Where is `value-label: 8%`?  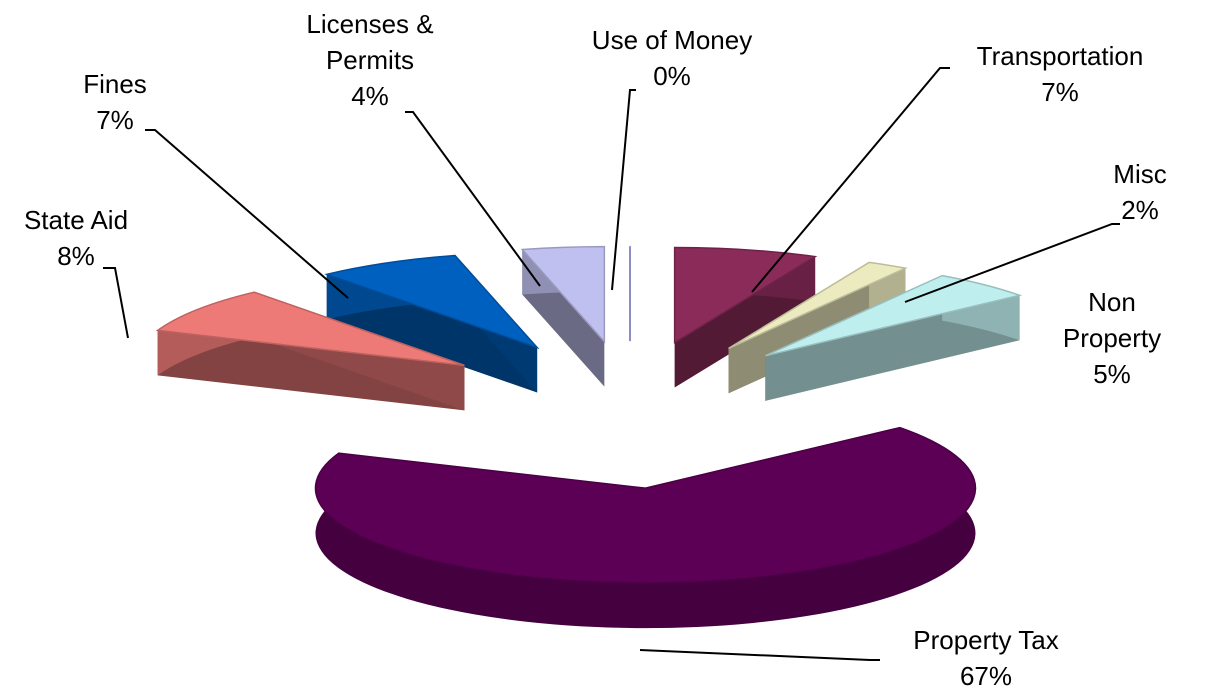
value-label: 8% is located at coordinates (76, 256).